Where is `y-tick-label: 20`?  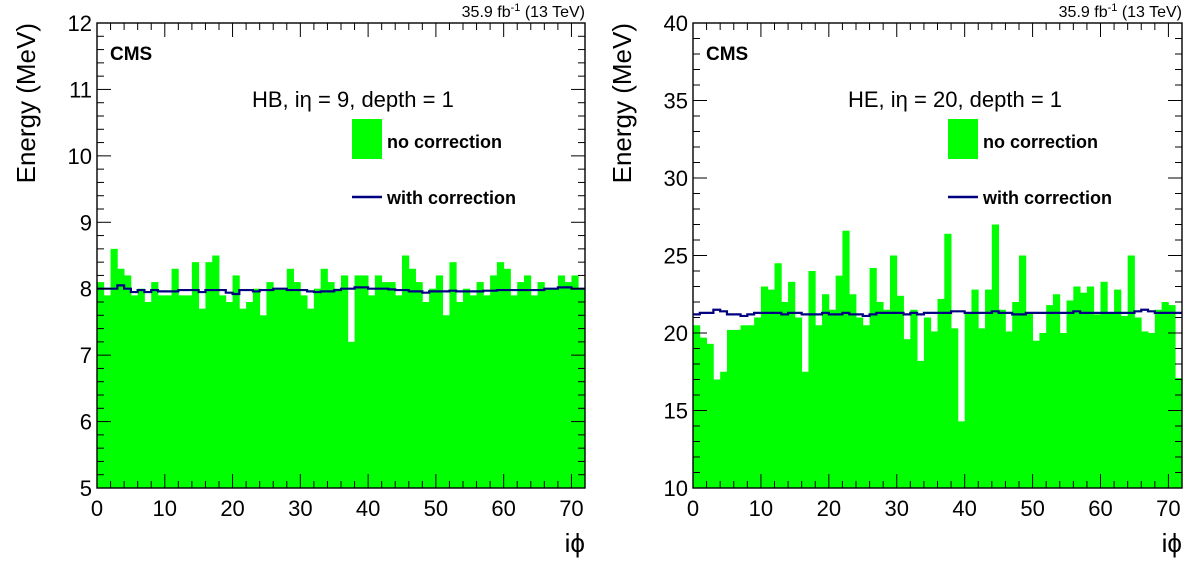 y-tick-label: 20 is located at coordinates (676, 333).